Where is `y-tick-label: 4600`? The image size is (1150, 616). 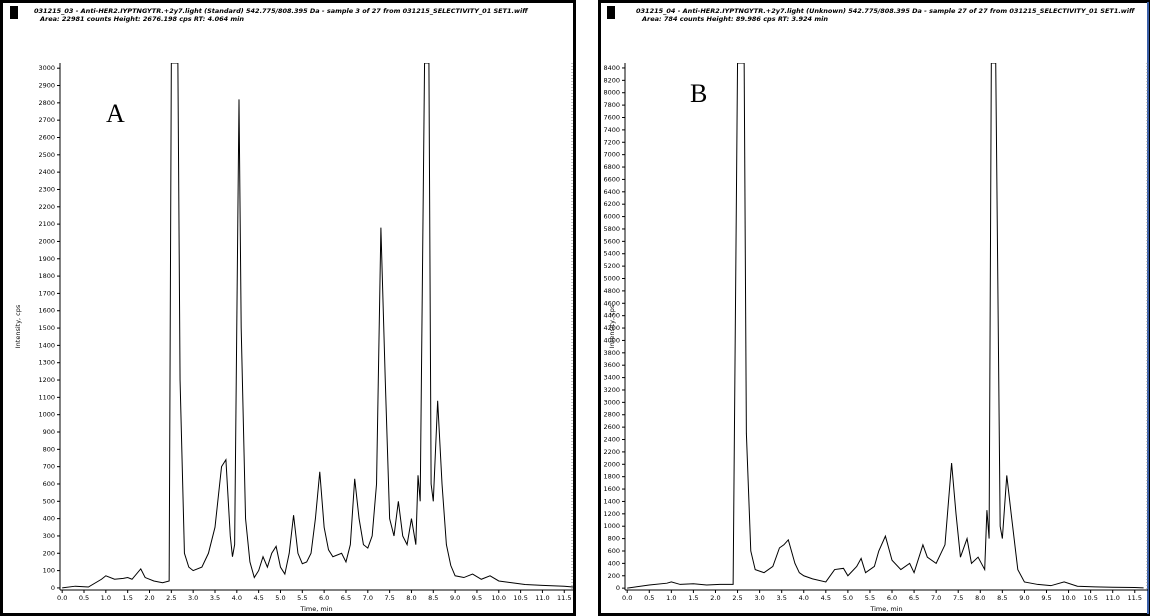 y-tick-label: 4600 is located at coordinates (611, 303).